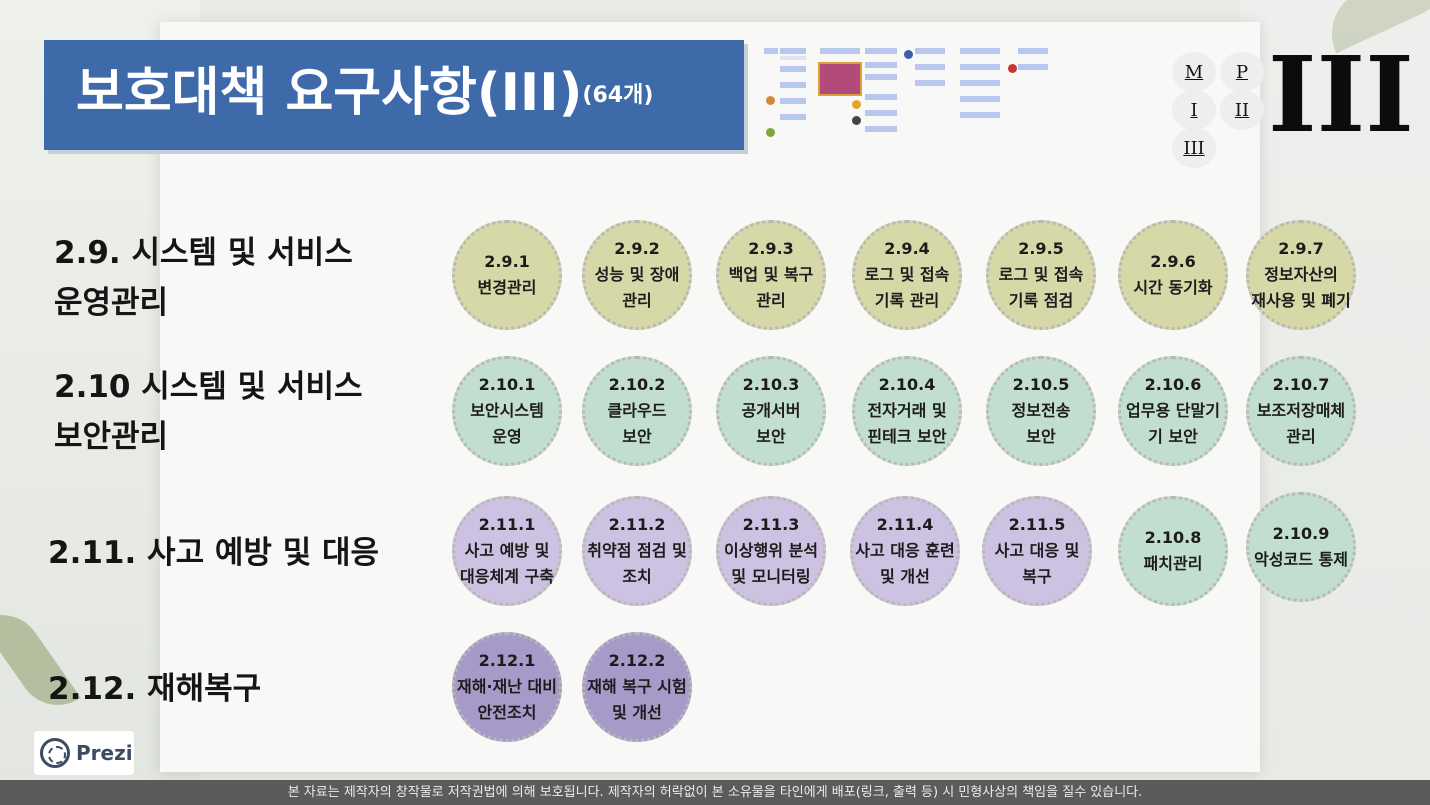 This screenshot has width=1430, height=805. I want to click on nav-button-i: I, so click(1194, 110).